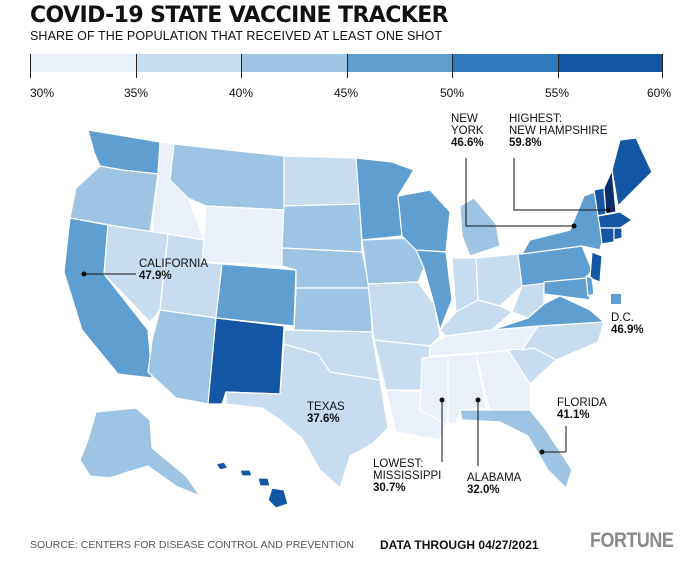 The image size is (694, 569). I want to click on state-hawaii-big-island, so click(278, 498).